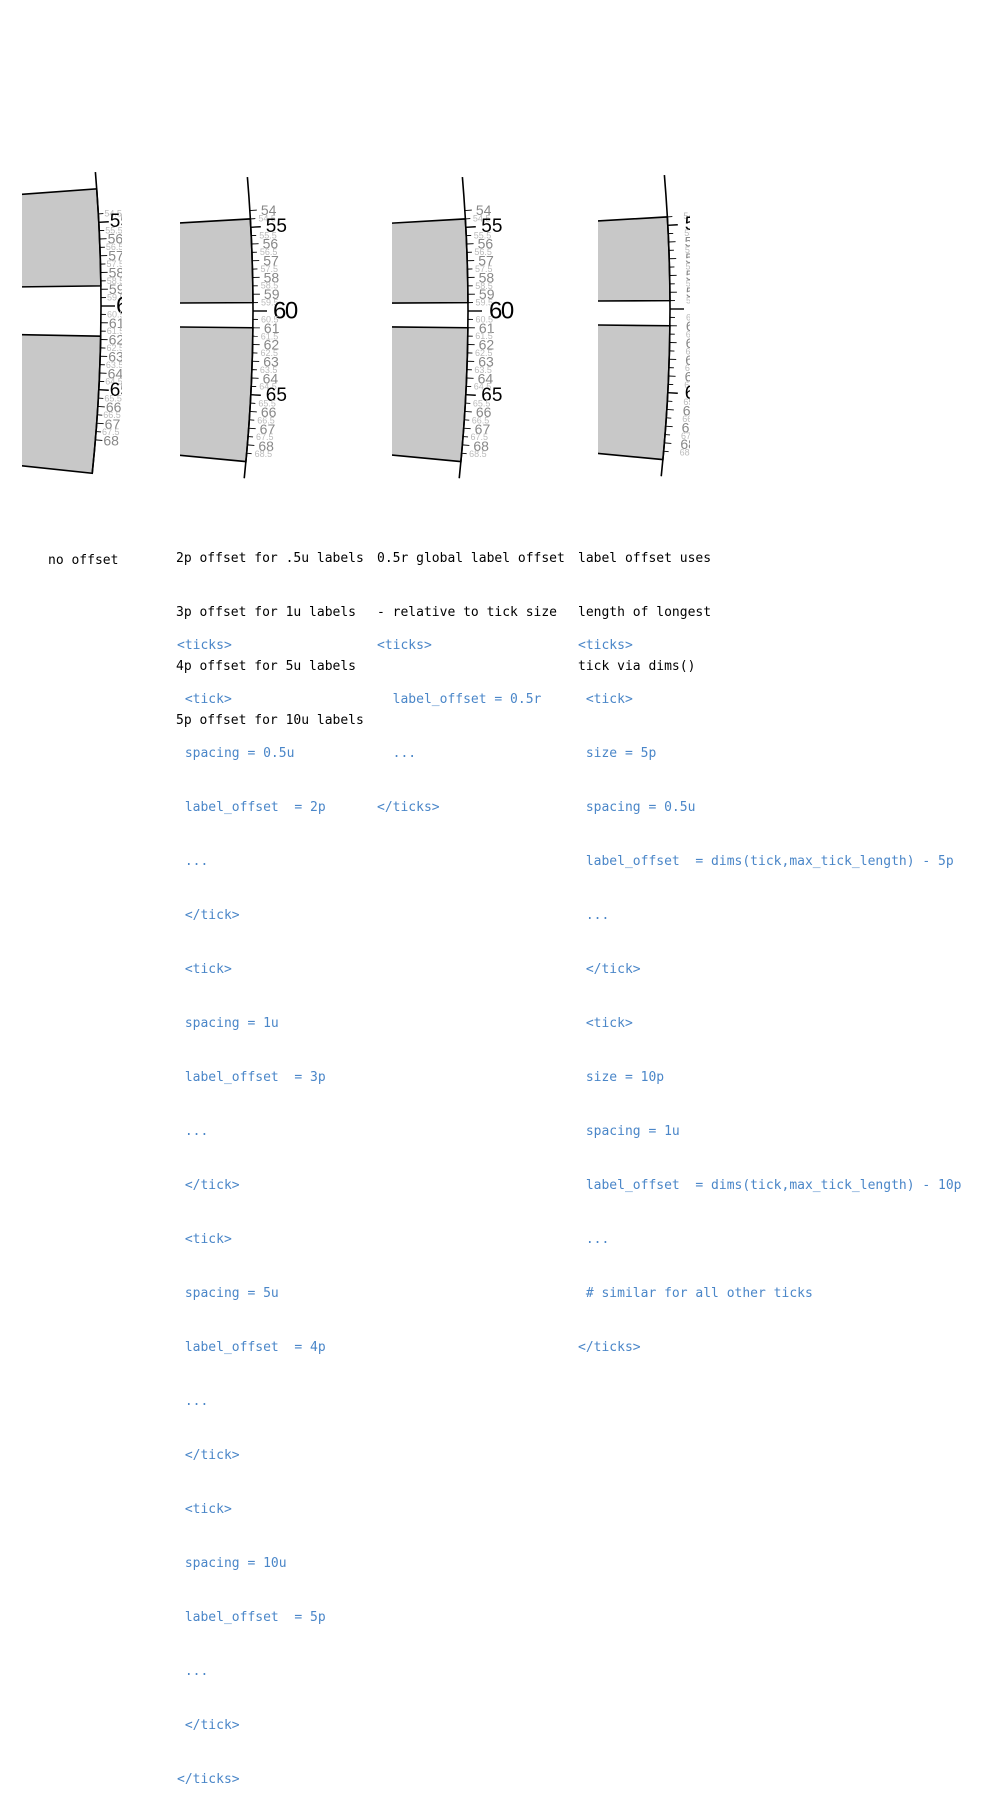 This screenshot has height=1807, width=1000. What do you see at coordinates (251, 1294) in the screenshot?
I see `code-line: spacing = 5u` at bounding box center [251, 1294].